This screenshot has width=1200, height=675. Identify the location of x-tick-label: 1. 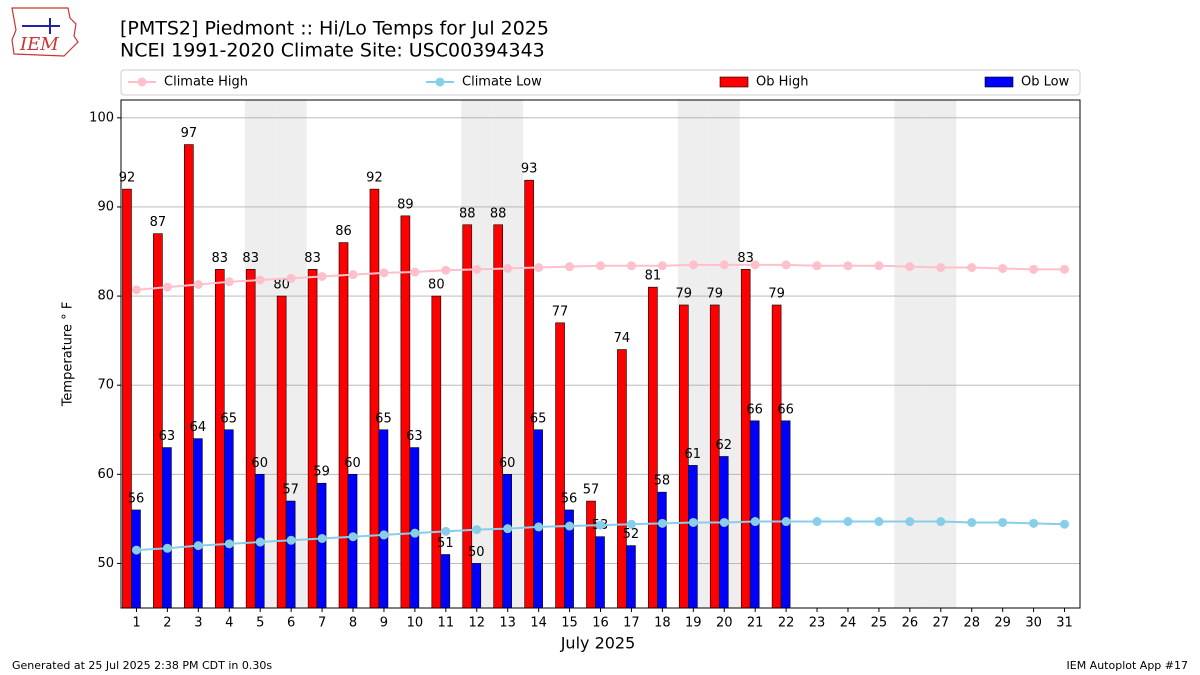
(136, 623).